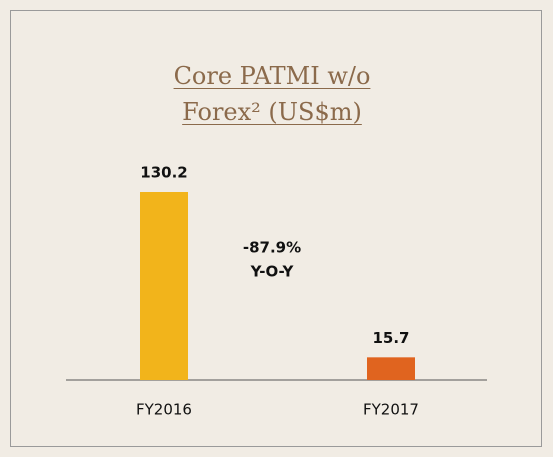 This screenshot has width=553, height=457. I want to click on x-tick-label: FY2017, so click(391, 410).